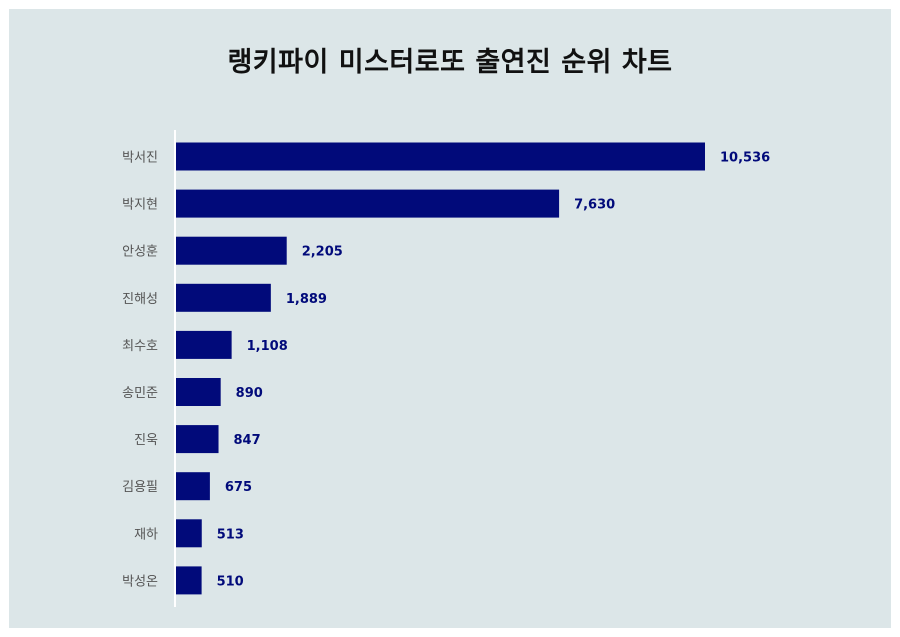 The width and height of the screenshot is (900, 637). What do you see at coordinates (247, 440) in the screenshot?
I see `value-label: 847` at bounding box center [247, 440].